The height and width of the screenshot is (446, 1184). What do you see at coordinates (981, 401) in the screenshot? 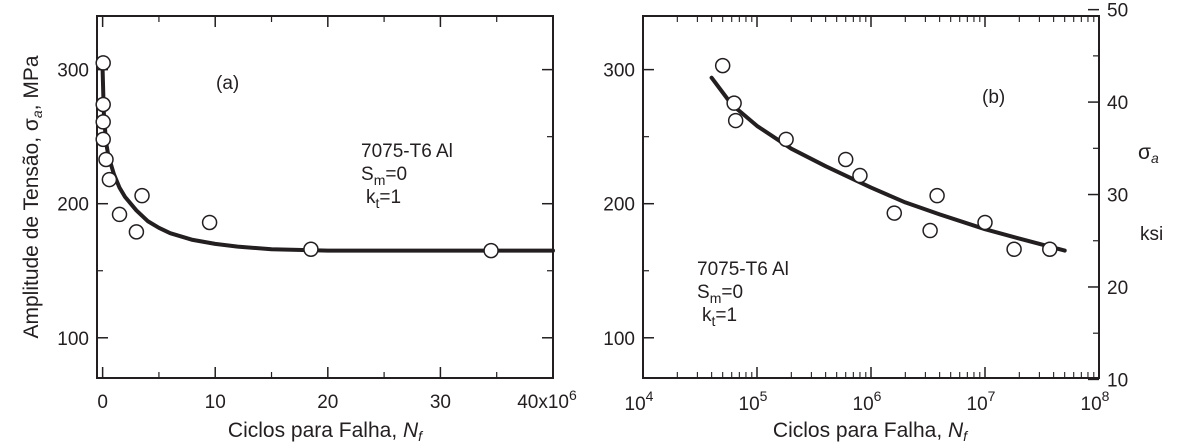
I see `panel-b-x-tick-label: 10⁷` at bounding box center [981, 401].